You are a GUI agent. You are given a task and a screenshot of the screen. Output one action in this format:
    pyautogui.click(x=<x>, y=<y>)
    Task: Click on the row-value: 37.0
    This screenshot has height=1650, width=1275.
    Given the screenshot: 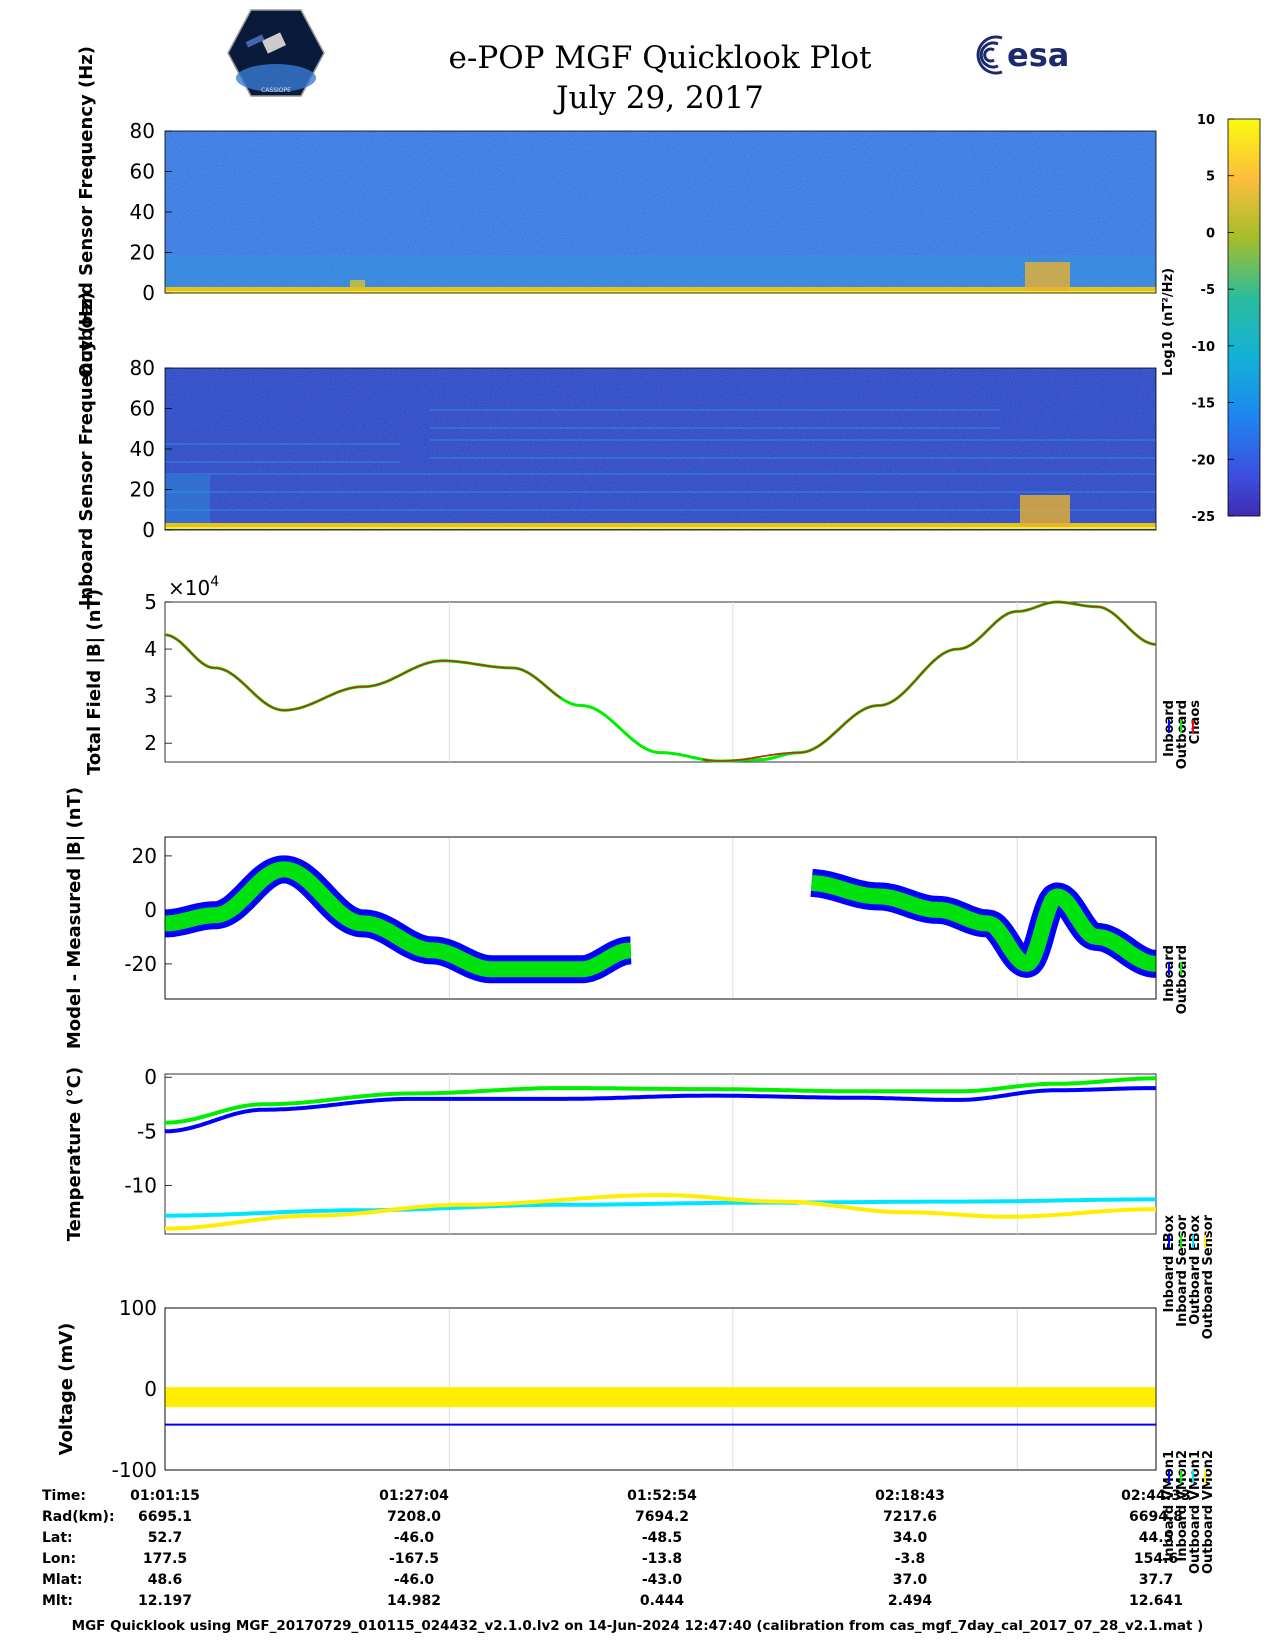 What is the action you would take?
    pyautogui.click(x=910, y=1580)
    